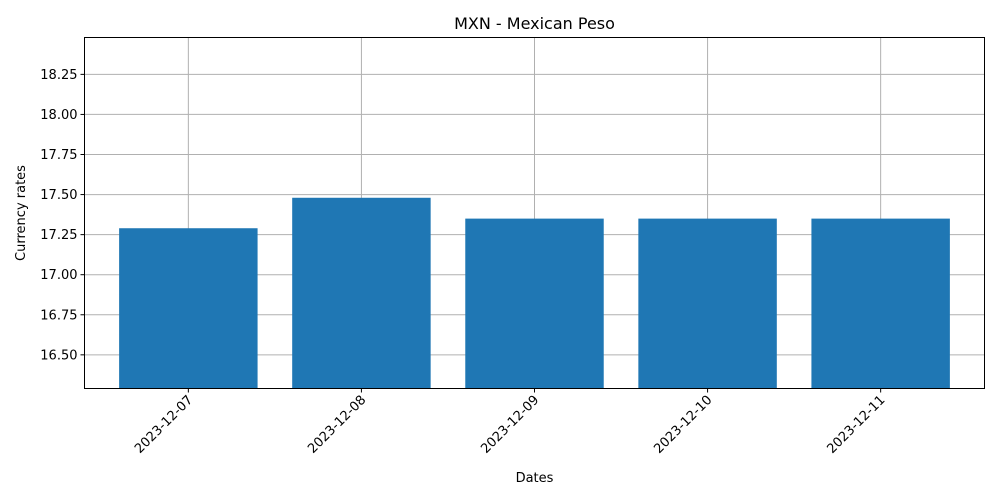 This screenshot has width=1000, height=500. What do you see at coordinates (58, 355) in the screenshot?
I see `y-tick-label: 16.50` at bounding box center [58, 355].